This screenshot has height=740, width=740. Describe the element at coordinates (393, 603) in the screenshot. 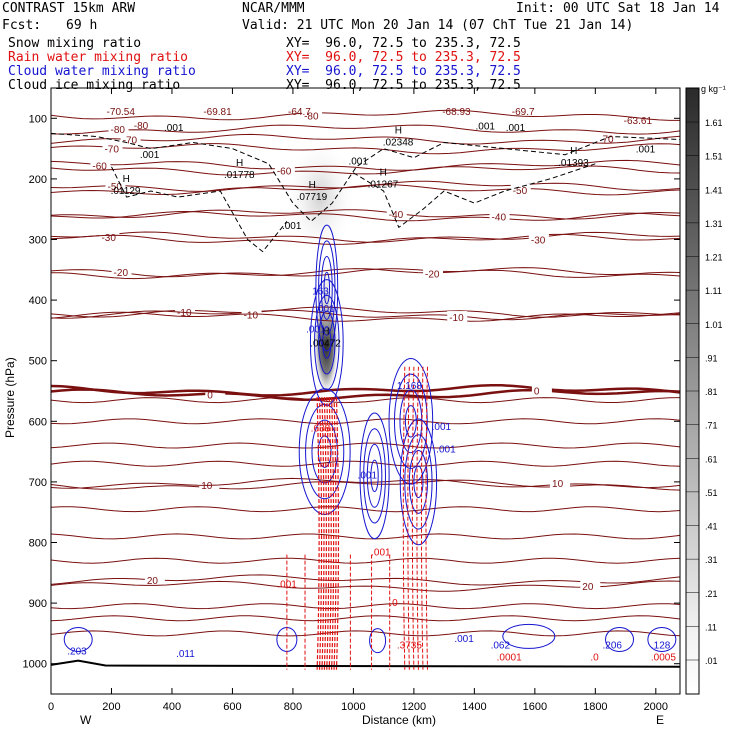

I see `rain-label: .0` at that location.